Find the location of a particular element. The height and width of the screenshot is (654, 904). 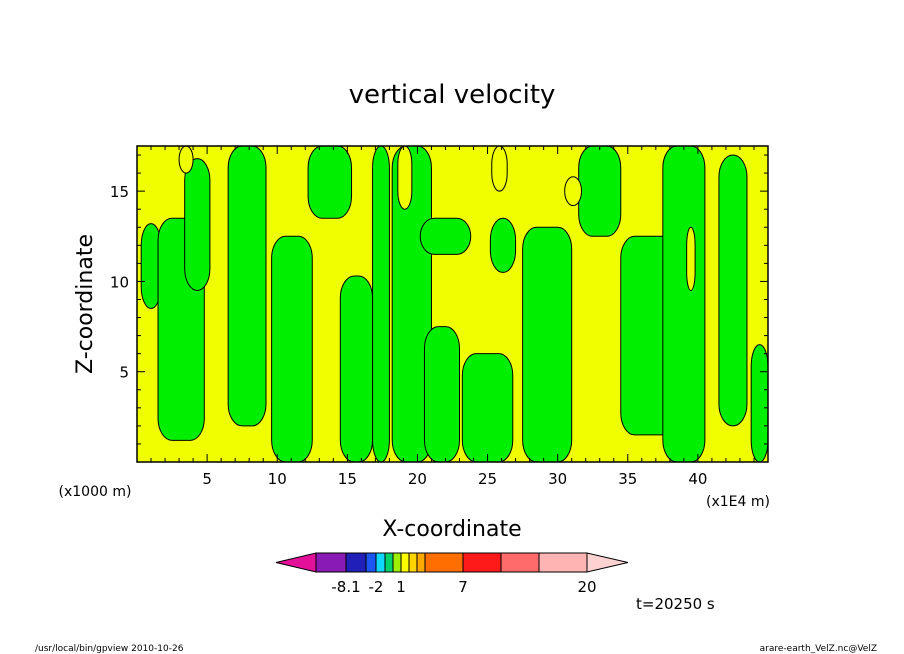

y-unit-label: (x1000 m) is located at coordinates (95, 492).